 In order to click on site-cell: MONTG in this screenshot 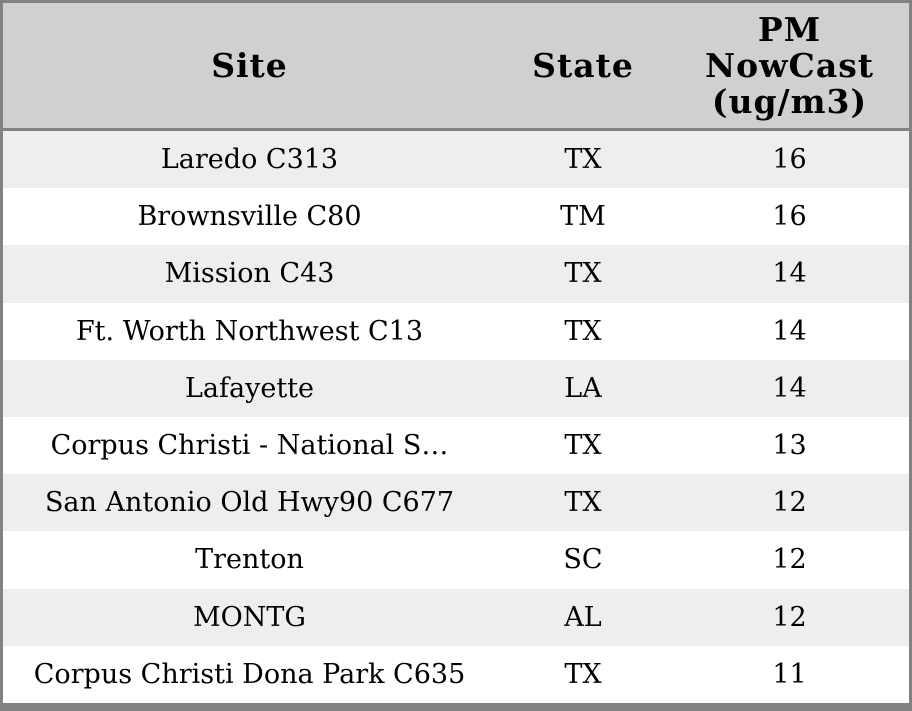, I will do `click(249, 617)`.